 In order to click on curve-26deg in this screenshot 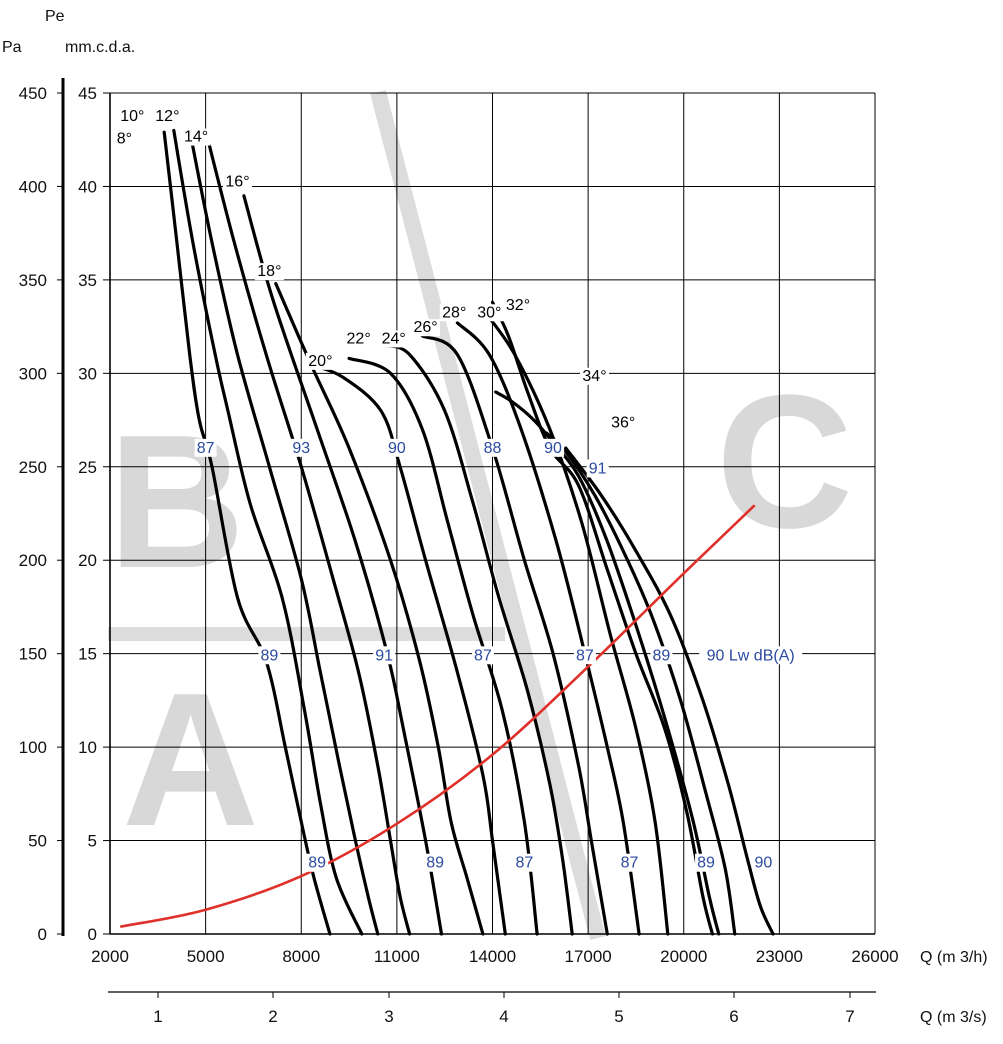, I will do `click(514, 635)`.